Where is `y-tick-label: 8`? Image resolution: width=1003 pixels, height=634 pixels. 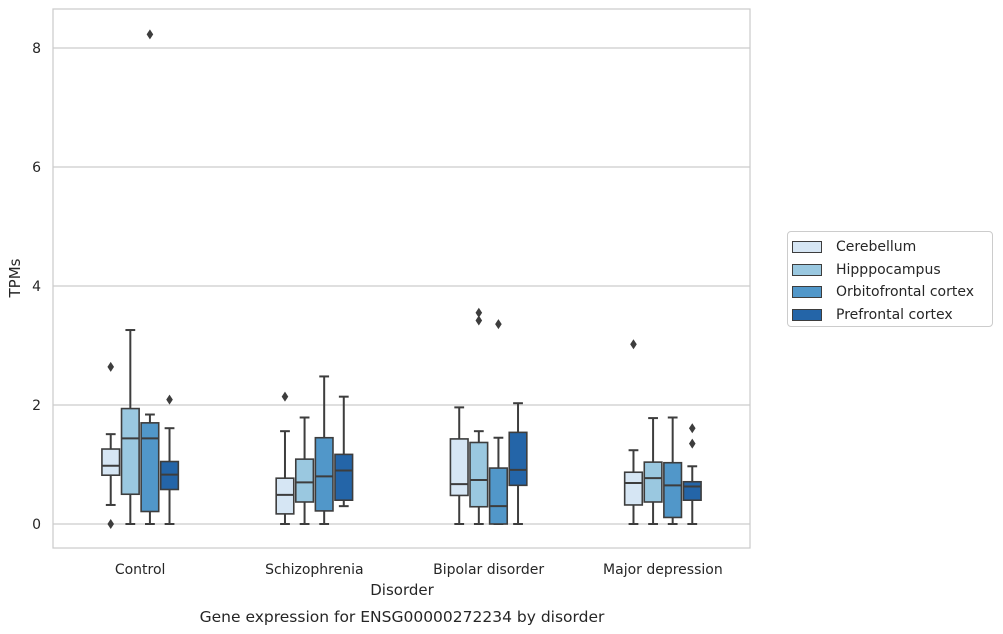 y-tick-label: 8 is located at coordinates (36, 49).